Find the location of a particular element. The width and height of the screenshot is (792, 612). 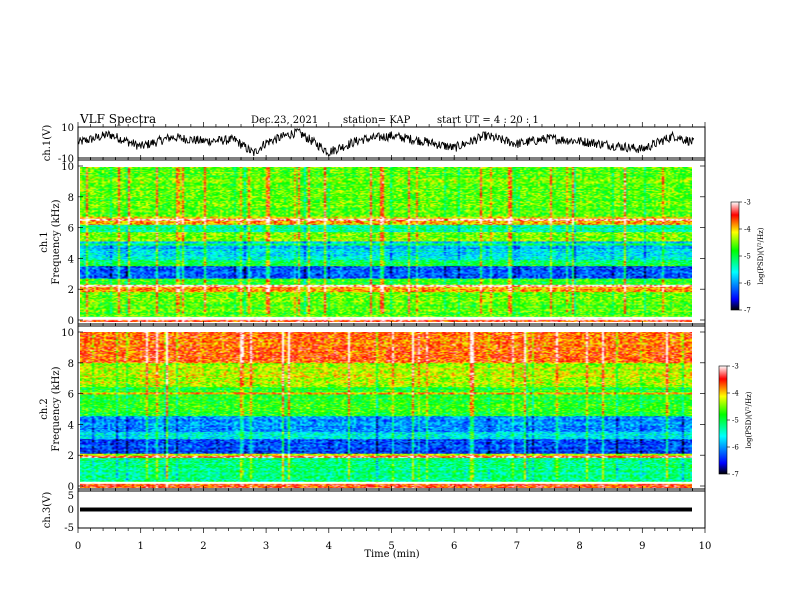

ch2-spectrogram-channel-label: ch.2 is located at coordinates (44, 409).